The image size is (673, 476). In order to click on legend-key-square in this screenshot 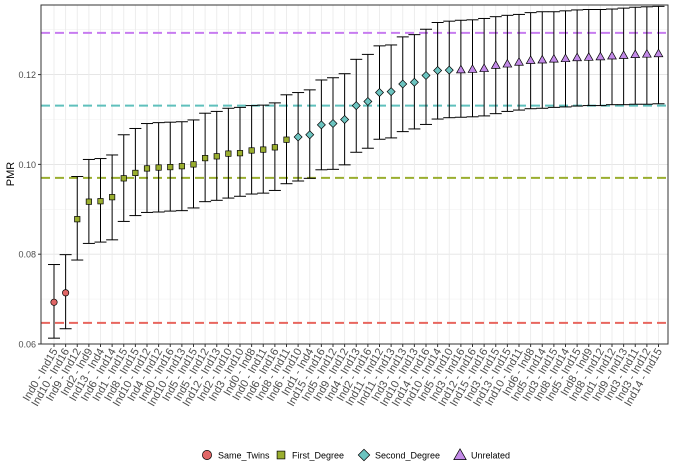, I will do `click(281, 455)`.